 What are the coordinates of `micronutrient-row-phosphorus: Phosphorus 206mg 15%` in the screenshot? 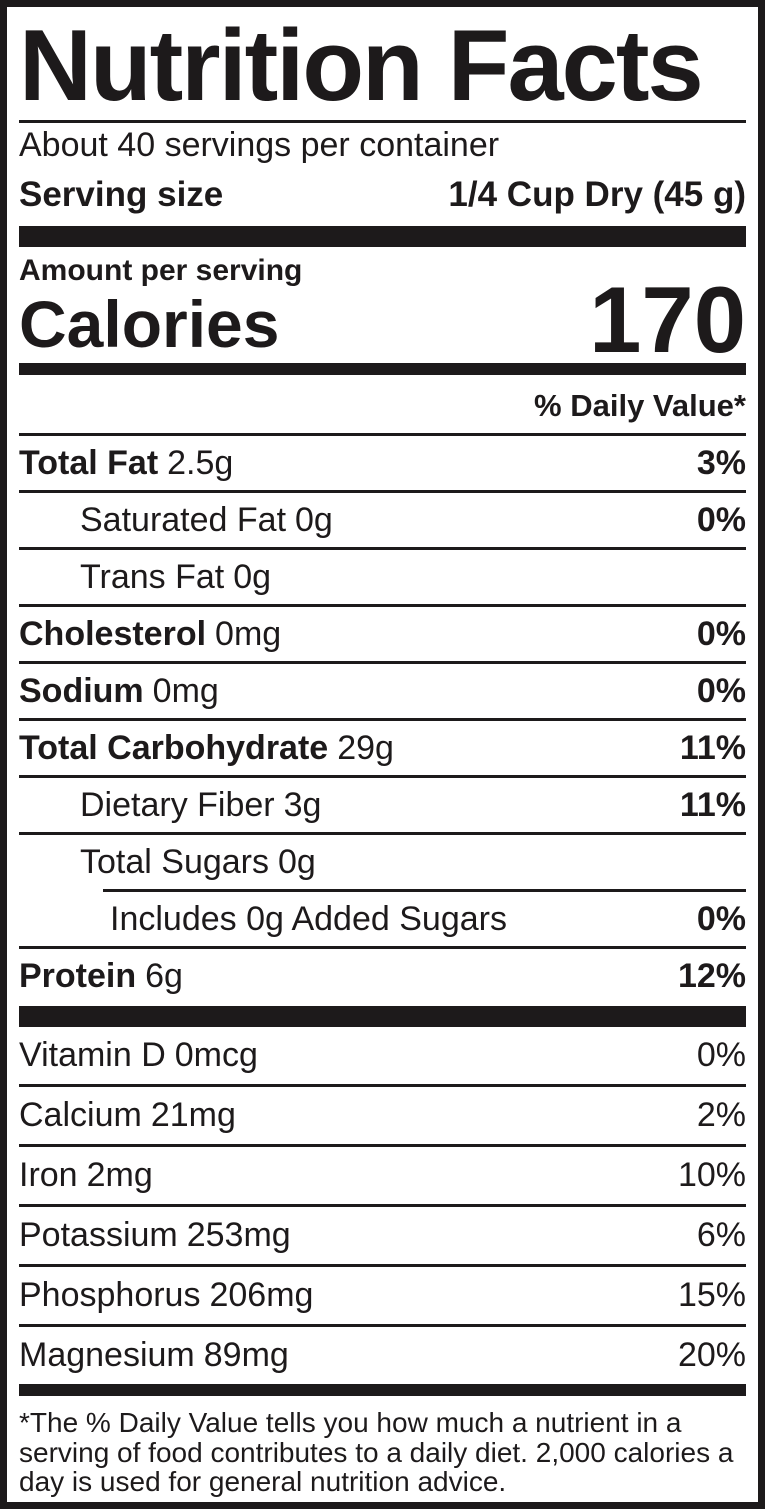 It's located at (382, 1295).